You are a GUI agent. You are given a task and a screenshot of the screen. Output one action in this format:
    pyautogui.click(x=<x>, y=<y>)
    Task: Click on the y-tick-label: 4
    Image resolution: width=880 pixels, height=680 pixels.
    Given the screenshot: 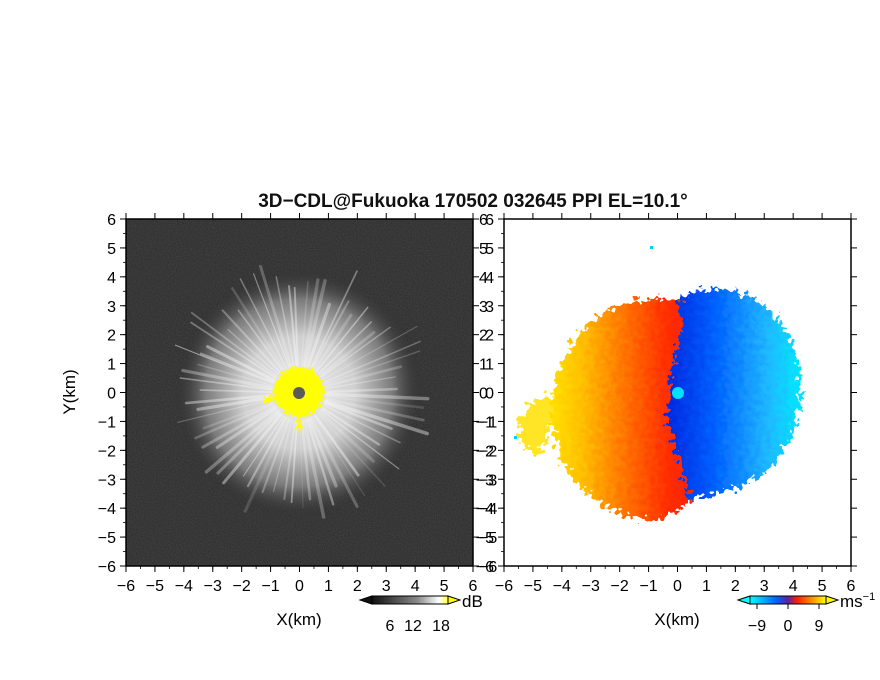 What is the action you would take?
    pyautogui.click(x=489, y=278)
    